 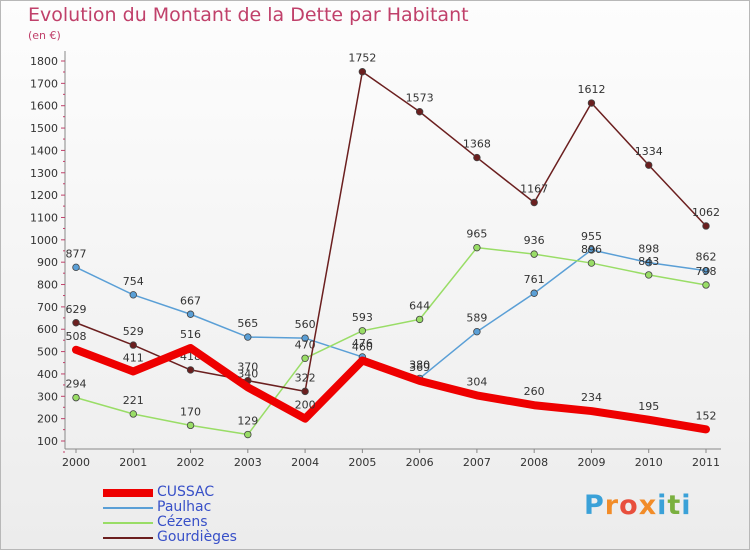 I want to click on data-label-cezens: 798, so click(x=706, y=271).